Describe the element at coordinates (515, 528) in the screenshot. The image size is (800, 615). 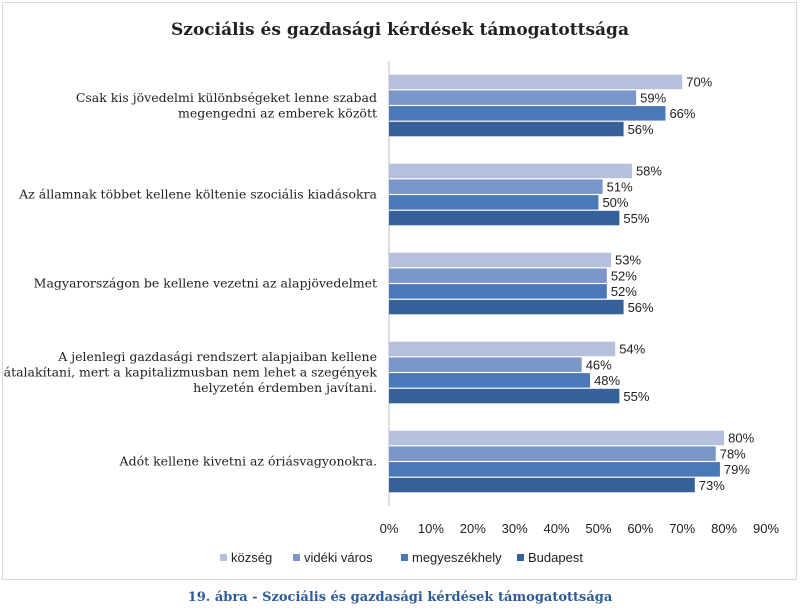
I see `x-tick-label: 30%` at that location.